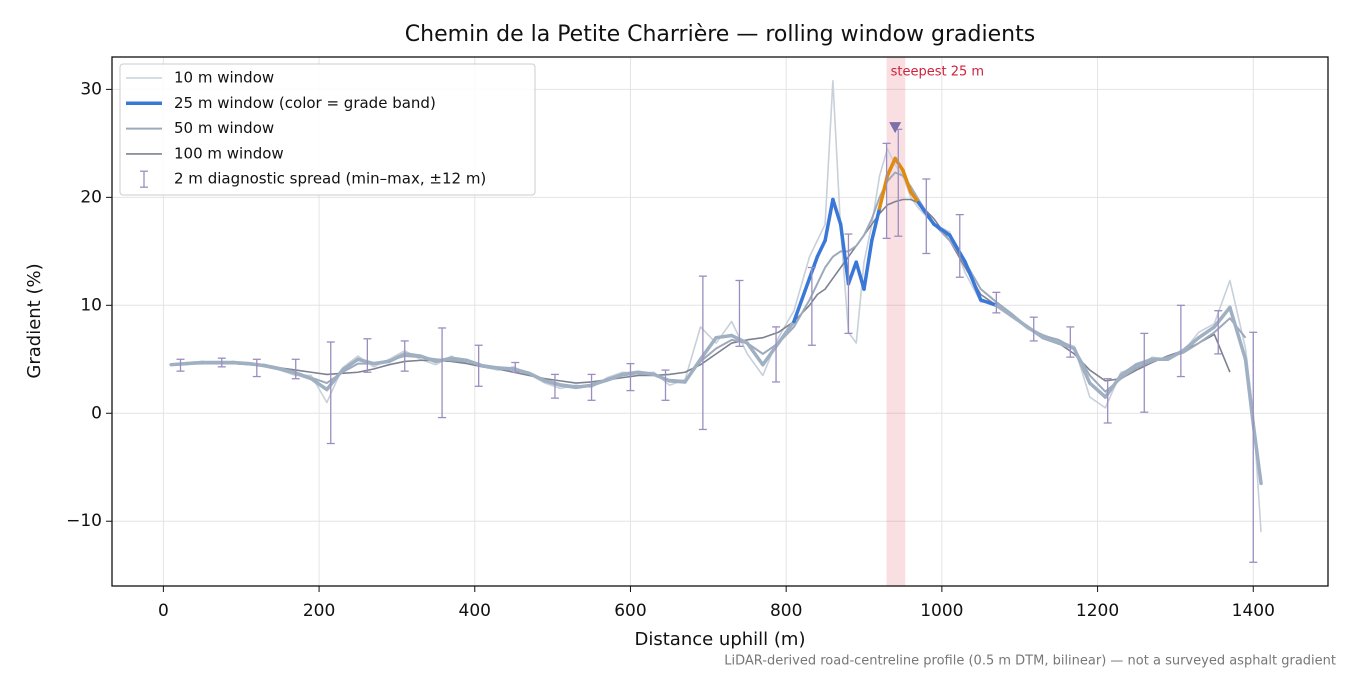 The height and width of the screenshot is (675, 1350). I want to click on legend-label: 100 m window, so click(229, 153).